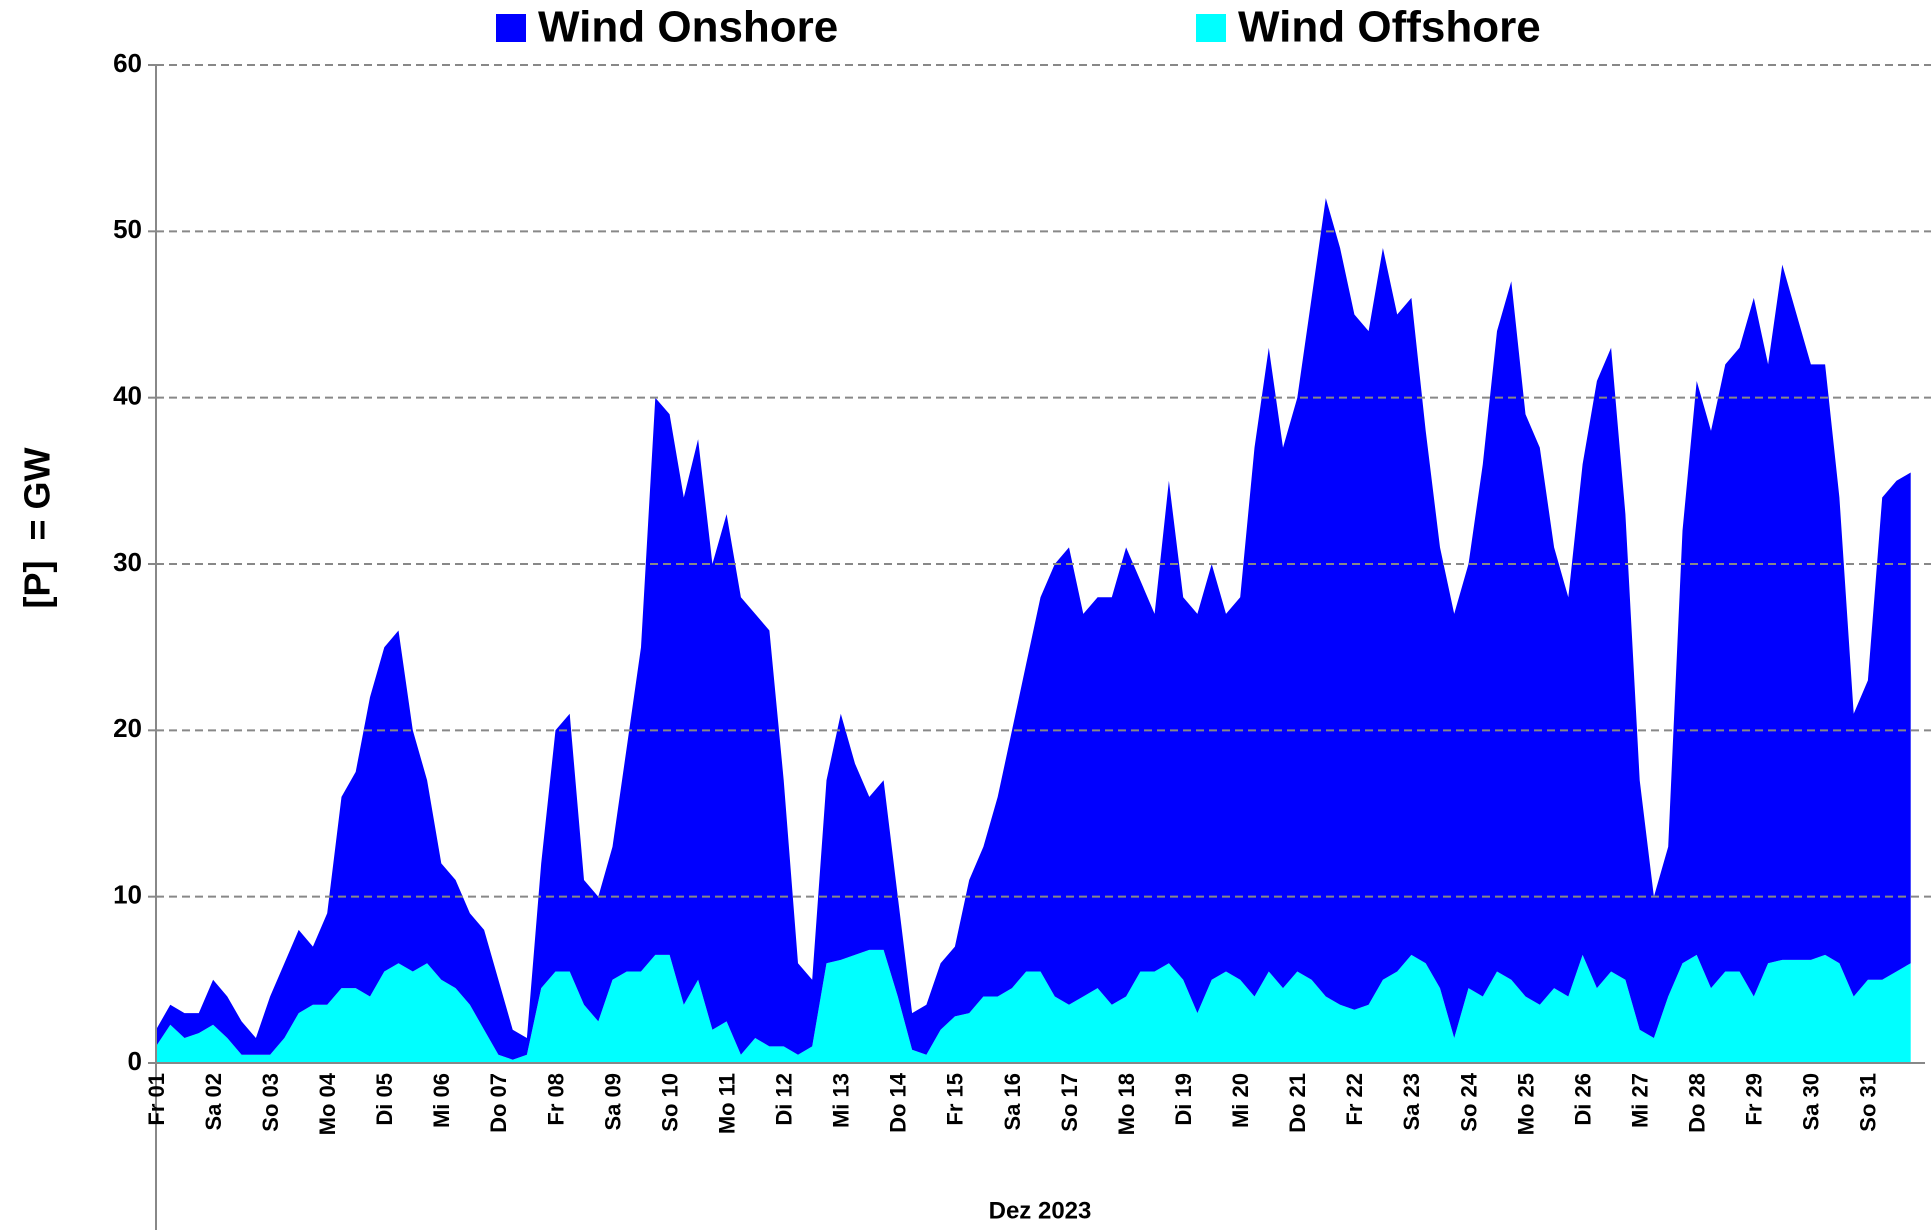  Describe the element at coordinates (784, 1099) in the screenshot. I see `x-tick-label: Di 12` at that location.